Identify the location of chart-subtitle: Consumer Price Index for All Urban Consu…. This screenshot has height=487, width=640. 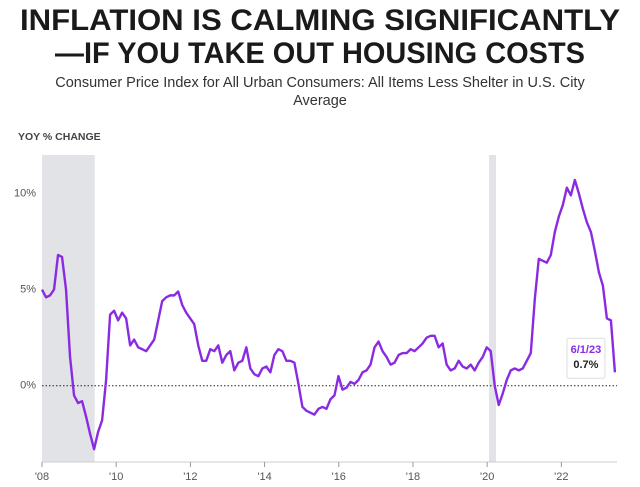
(320, 83).